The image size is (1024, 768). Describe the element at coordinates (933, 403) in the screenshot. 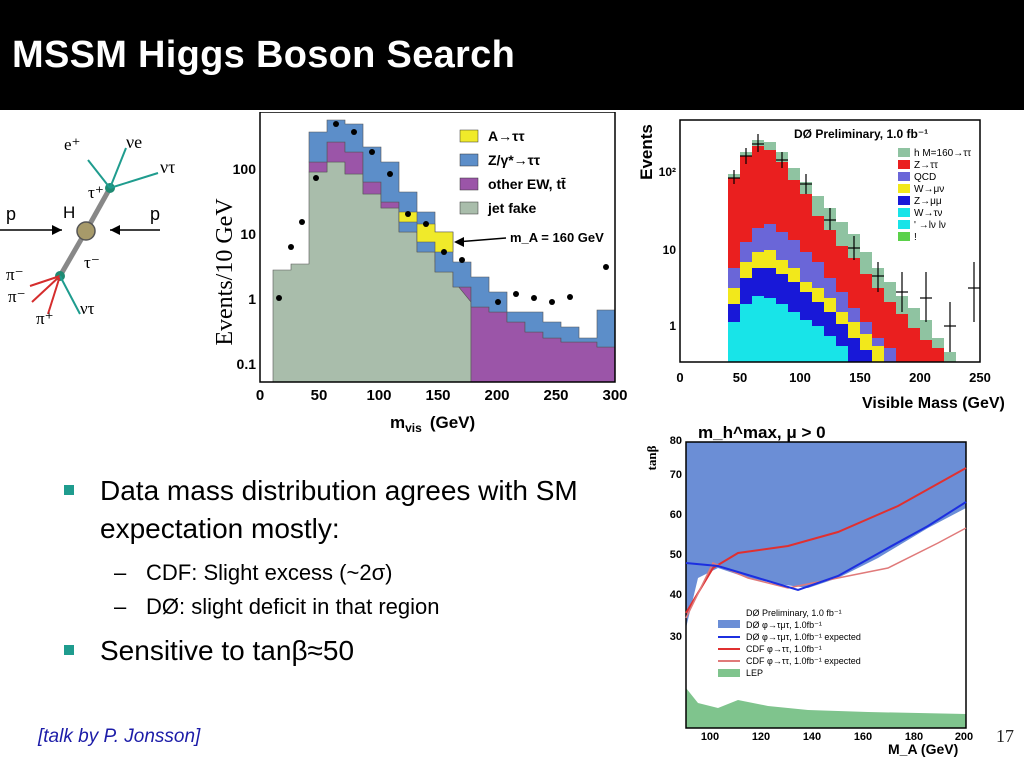

I see `d0-xlabel: Visible Mass (GeV)` at that location.